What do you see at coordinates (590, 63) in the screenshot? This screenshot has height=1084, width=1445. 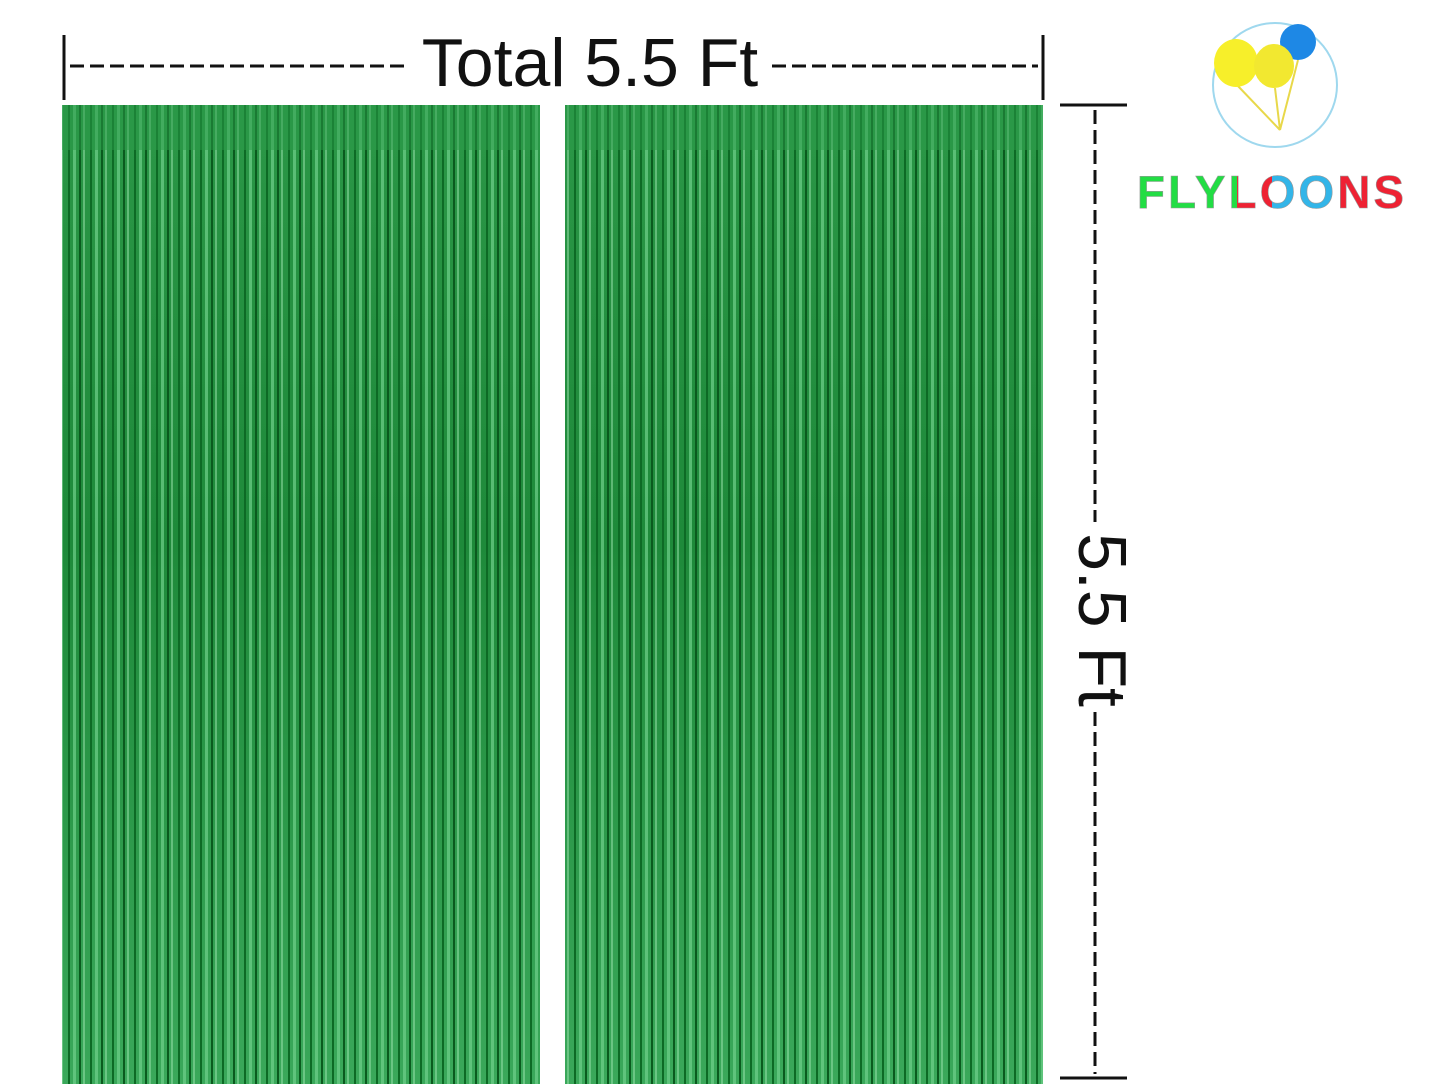 I see `width-label: Total 5.5 Ft` at bounding box center [590, 63].